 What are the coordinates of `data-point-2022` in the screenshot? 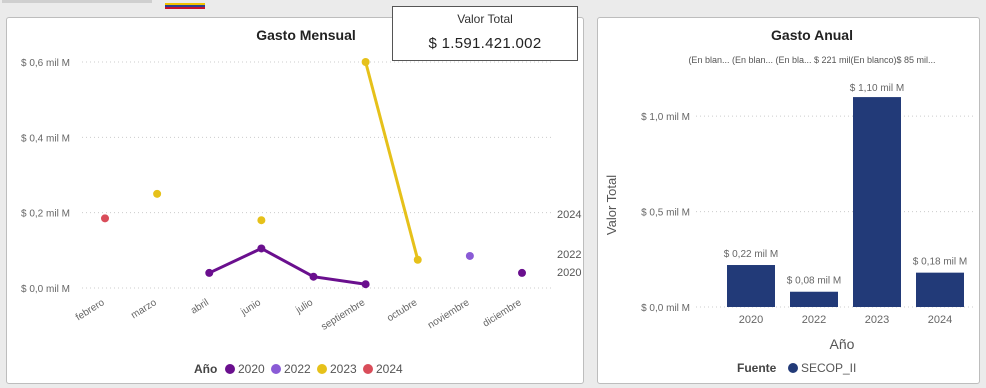 It's located at (469, 255).